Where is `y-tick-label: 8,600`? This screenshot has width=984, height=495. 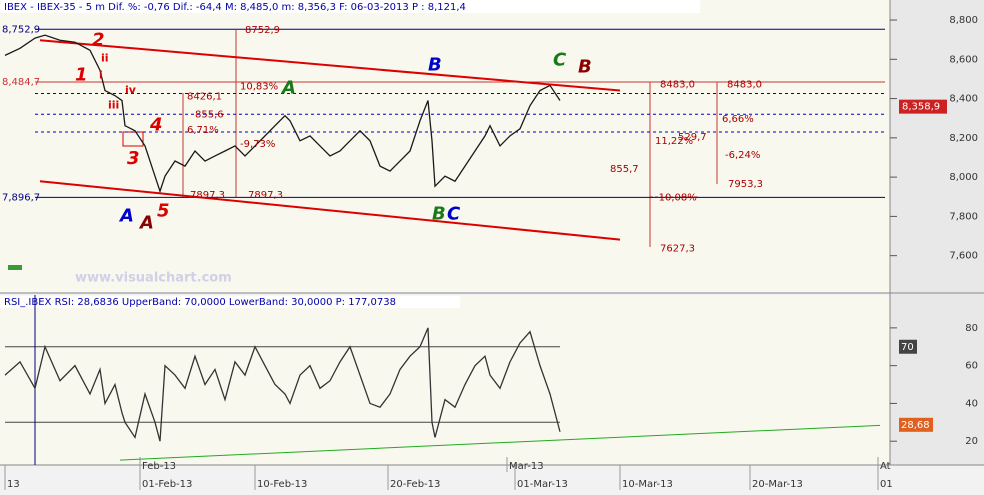 y-tick-label: 8,600 is located at coordinates (963, 59).